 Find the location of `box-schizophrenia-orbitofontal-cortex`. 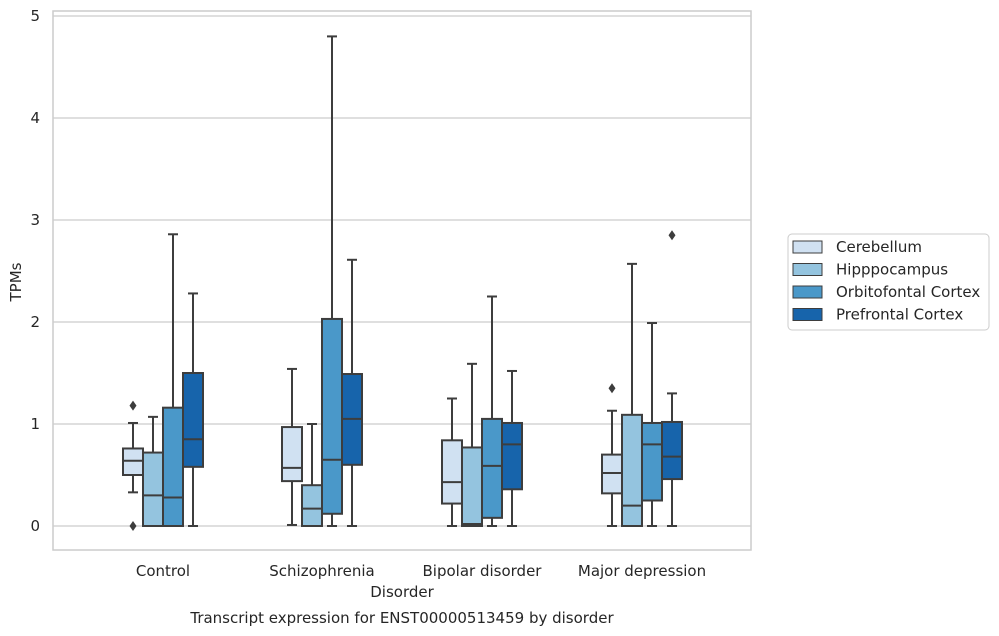

box-schizophrenia-orbitofontal-cortex is located at coordinates (332, 281).